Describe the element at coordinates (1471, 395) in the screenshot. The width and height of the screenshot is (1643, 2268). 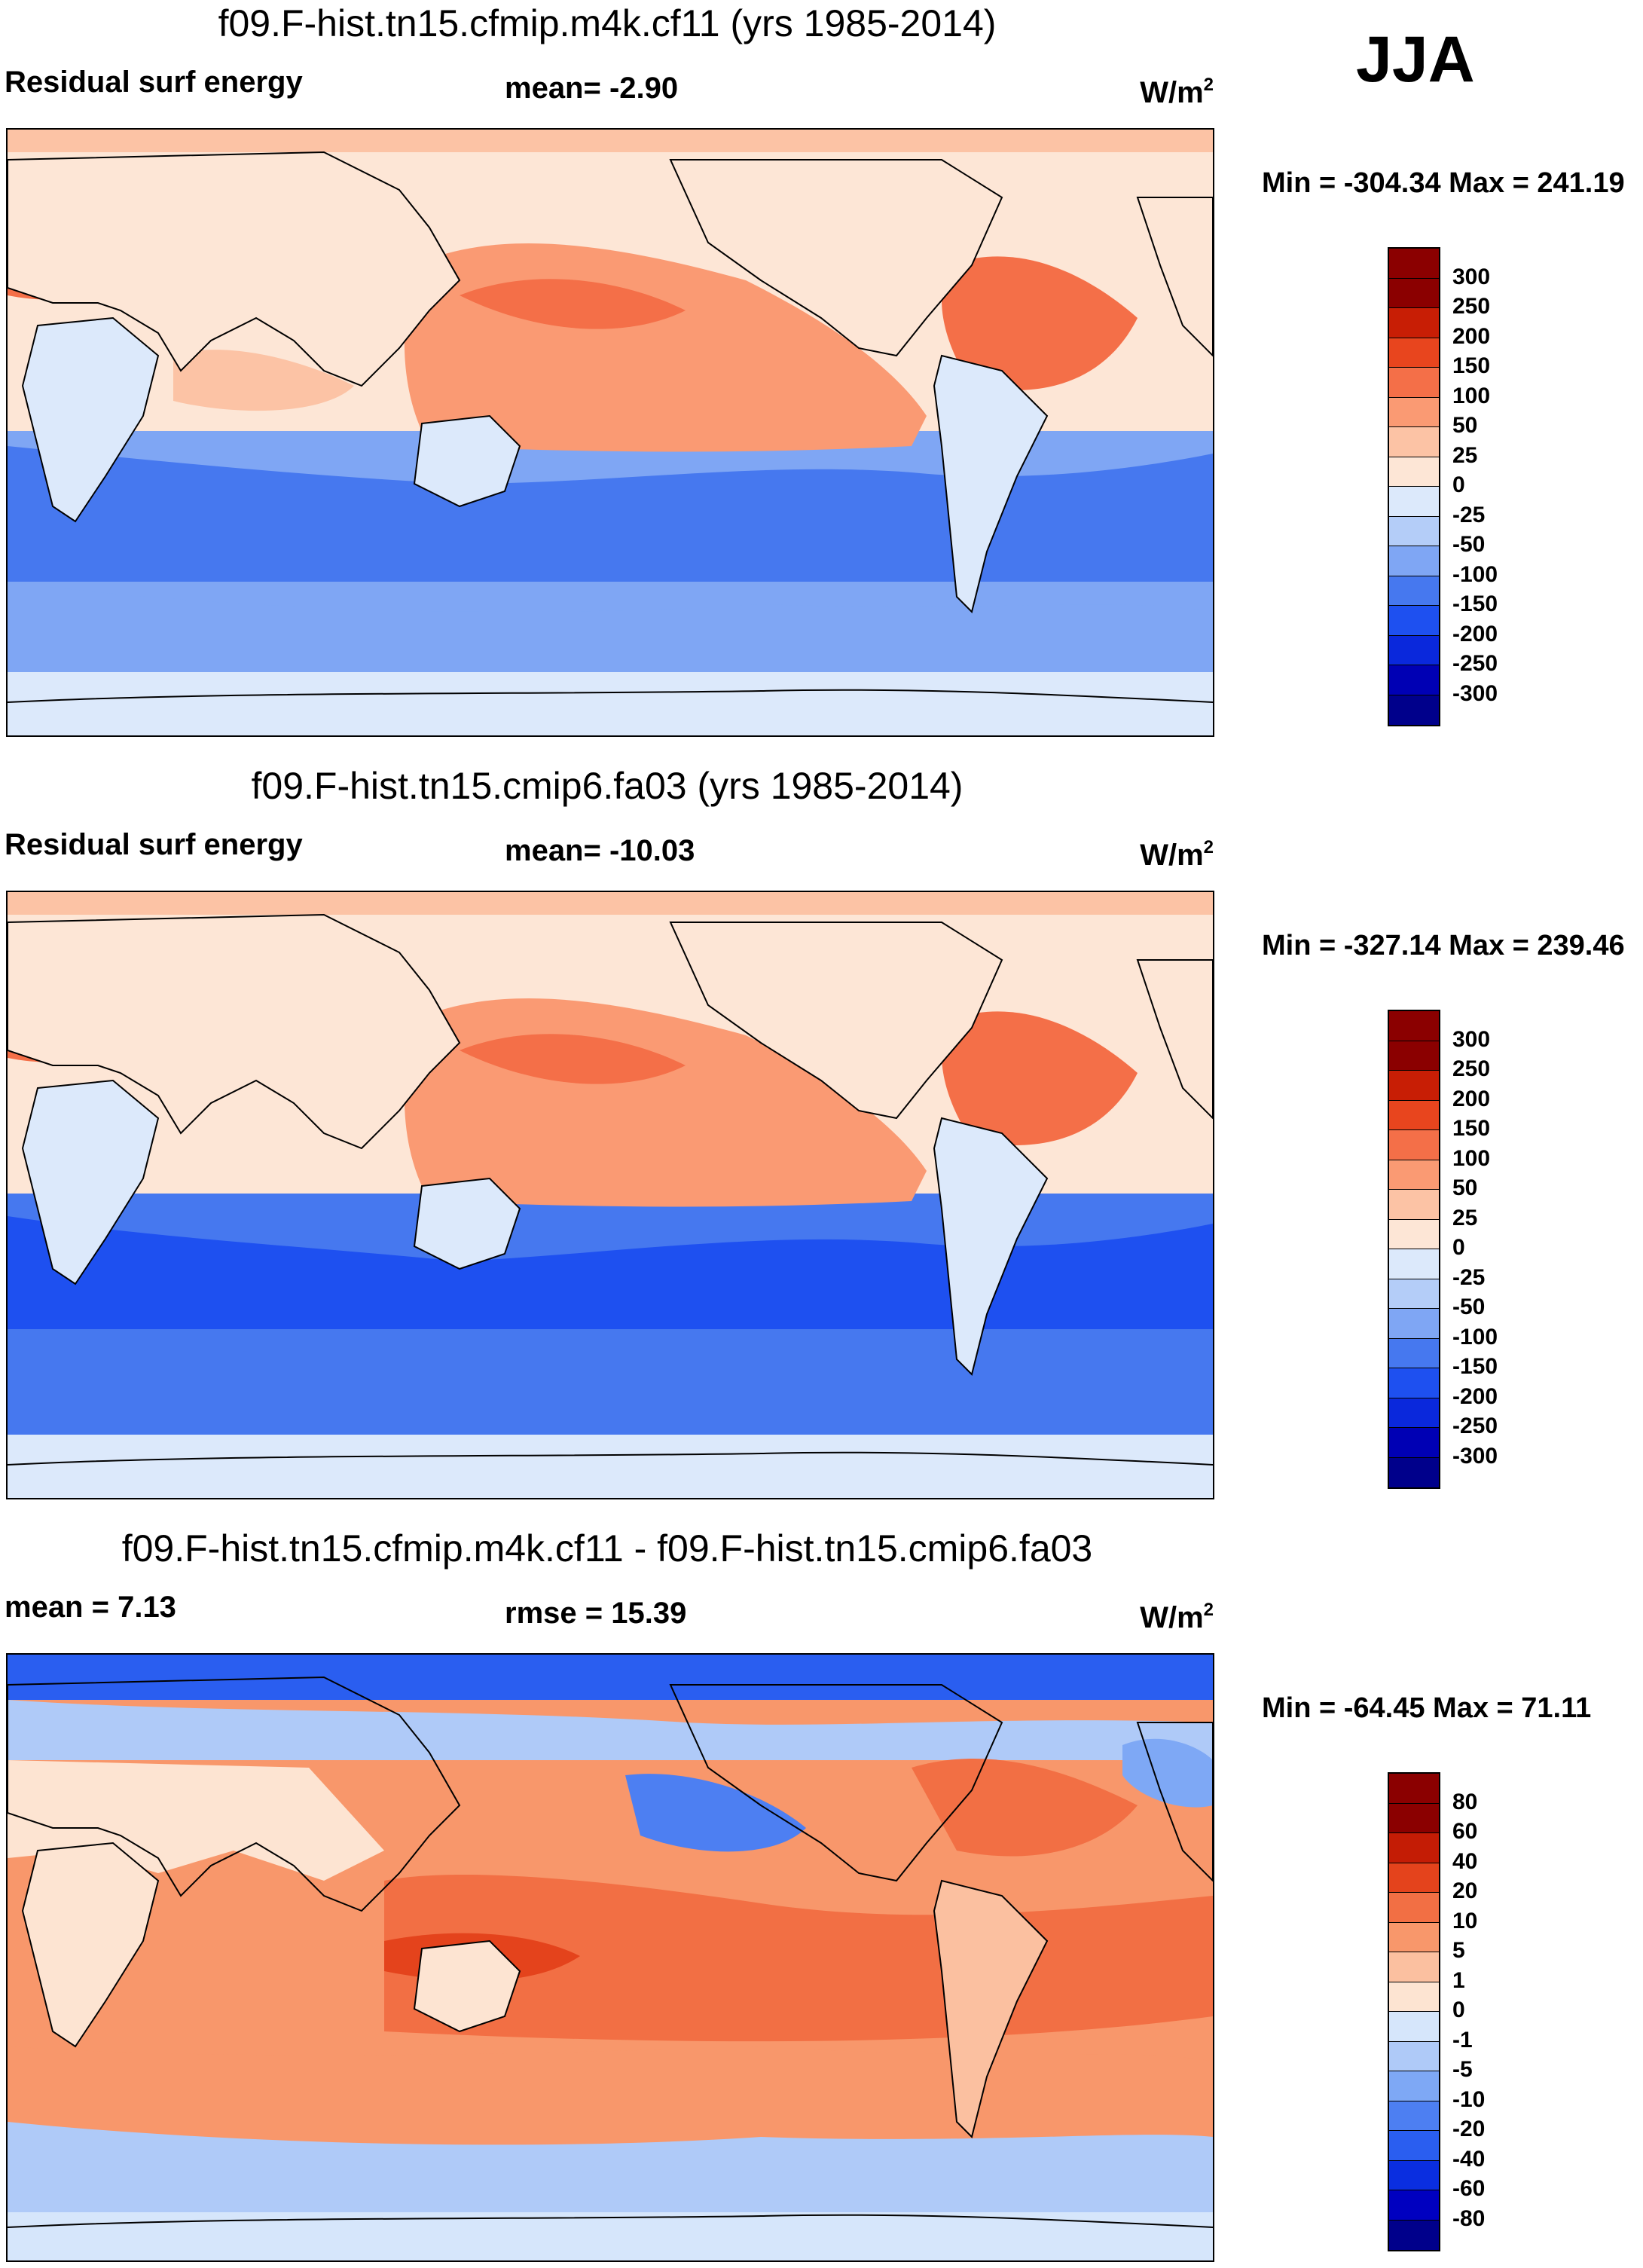
I see `colorbar-tick-label: 100` at that location.